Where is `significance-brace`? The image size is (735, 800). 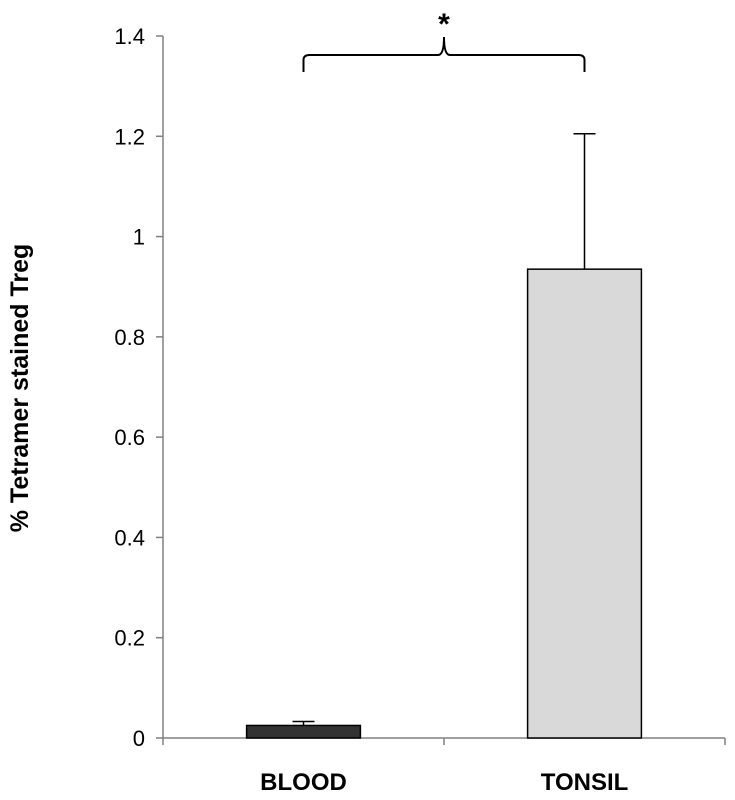
significance-brace is located at coordinates (444, 54).